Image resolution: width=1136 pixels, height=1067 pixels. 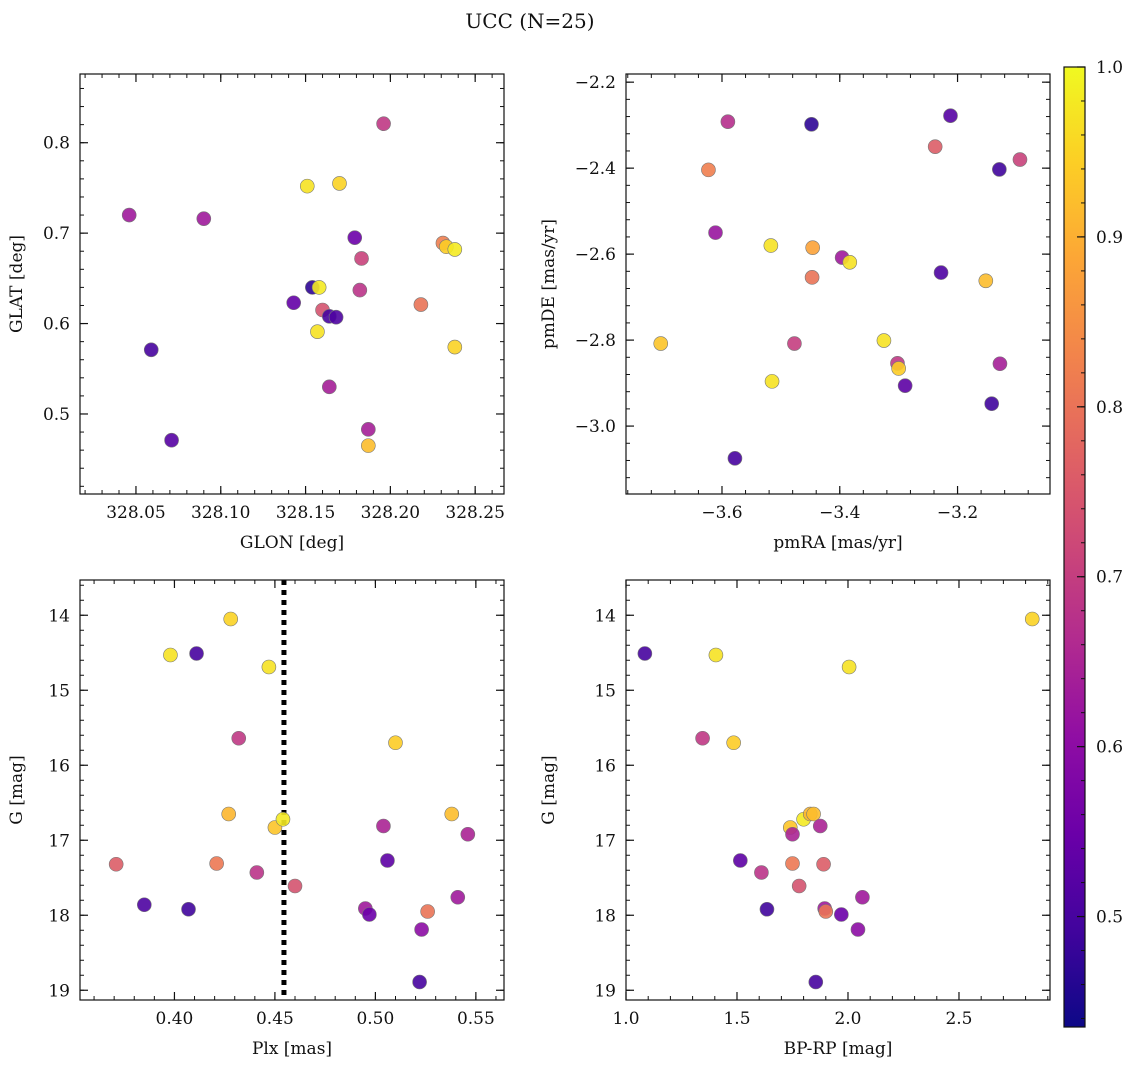 I want to click on x-tick-label: 2.0, so click(x=847, y=1019).